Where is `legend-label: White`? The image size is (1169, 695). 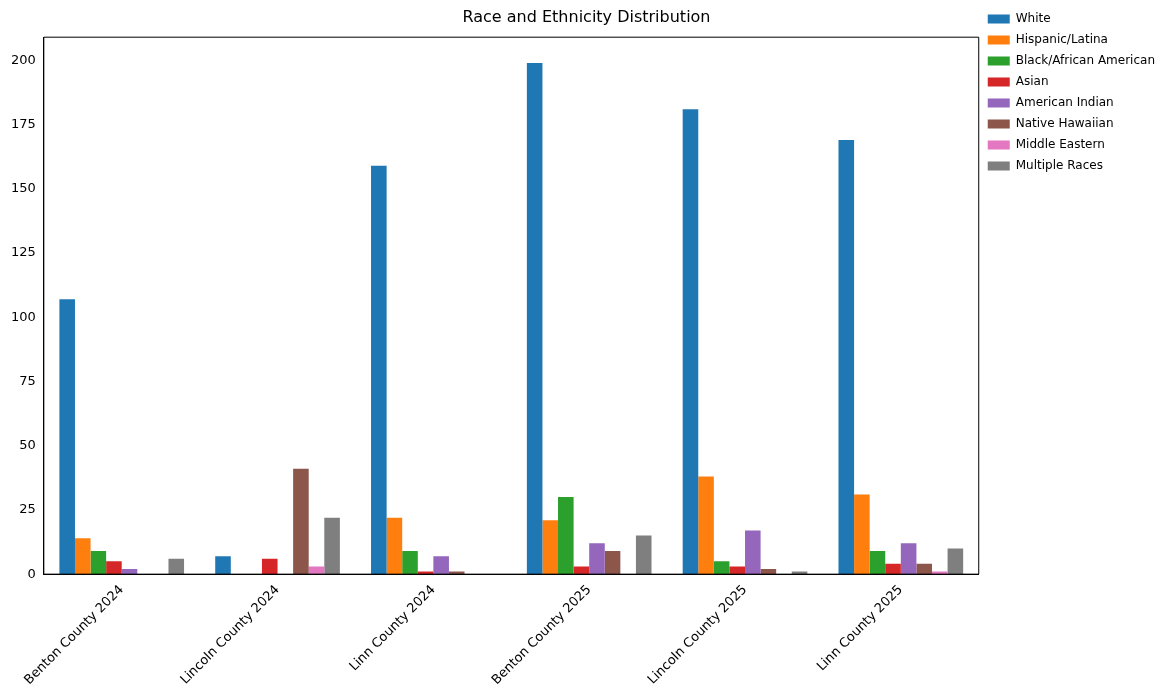 legend-label: White is located at coordinates (1033, 18).